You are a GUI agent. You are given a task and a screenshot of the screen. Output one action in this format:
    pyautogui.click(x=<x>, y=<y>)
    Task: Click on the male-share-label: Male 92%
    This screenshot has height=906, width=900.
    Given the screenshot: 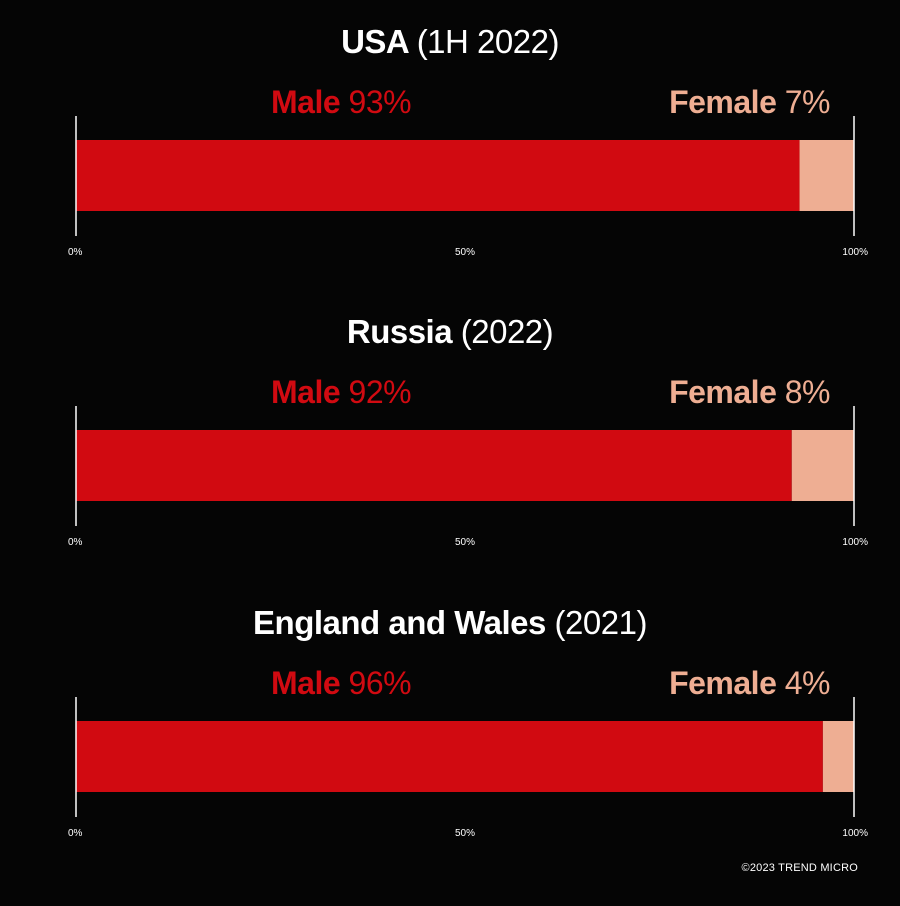 What is the action you would take?
    pyautogui.click(x=341, y=392)
    